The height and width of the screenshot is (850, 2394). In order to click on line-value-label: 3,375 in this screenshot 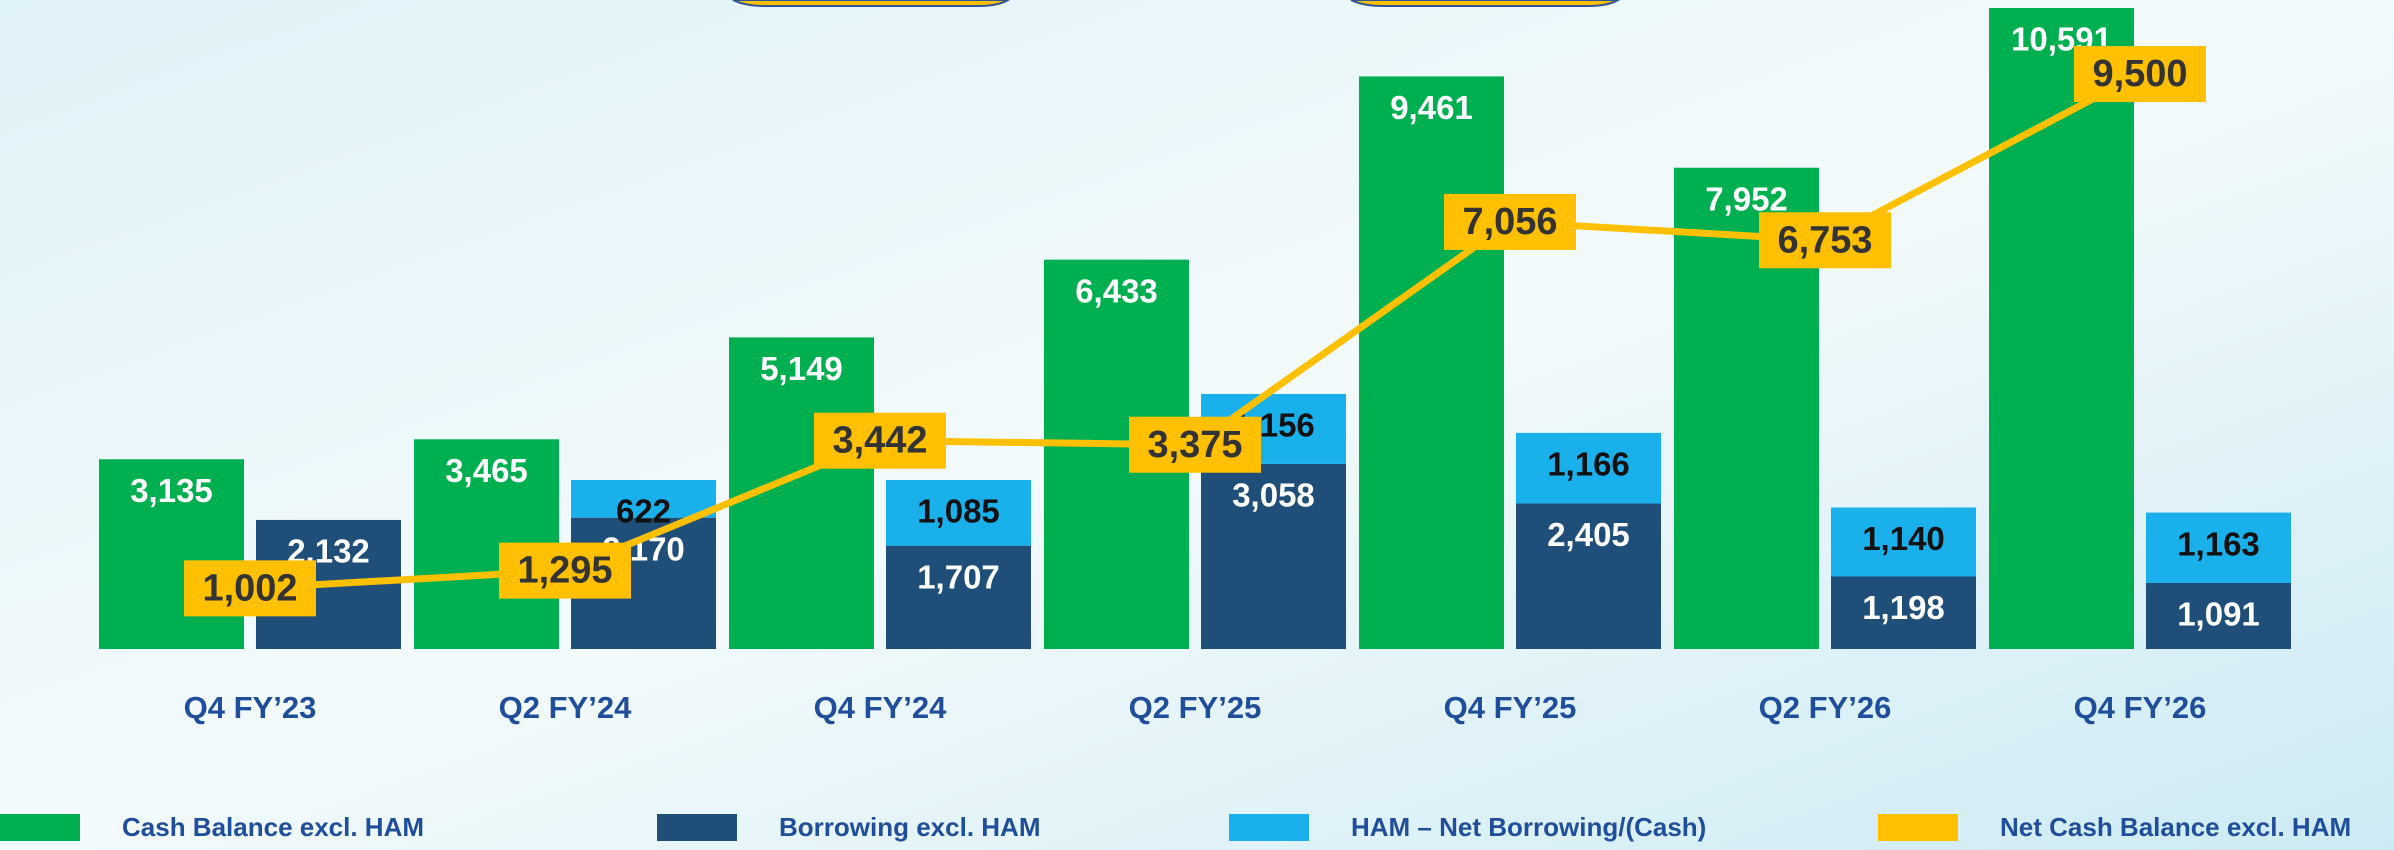, I will do `click(1194, 445)`.